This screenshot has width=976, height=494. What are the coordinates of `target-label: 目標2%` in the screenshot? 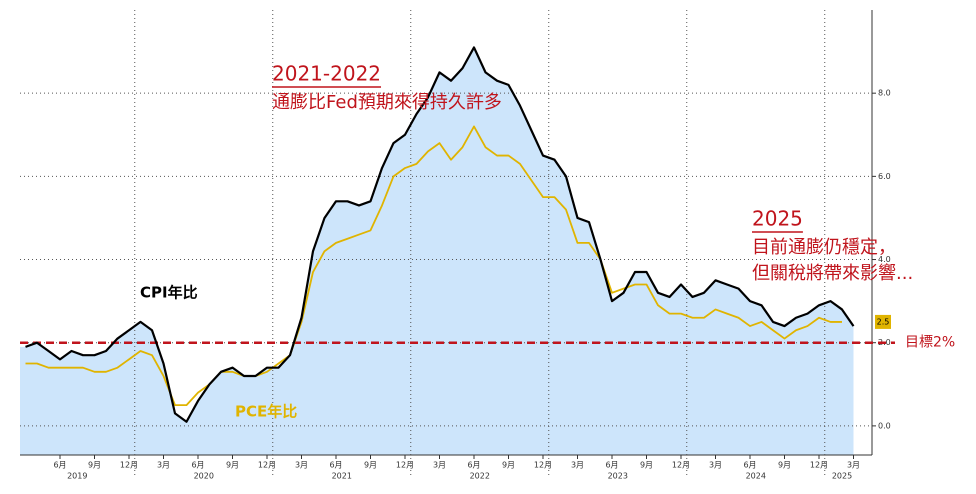 It's located at (930, 343).